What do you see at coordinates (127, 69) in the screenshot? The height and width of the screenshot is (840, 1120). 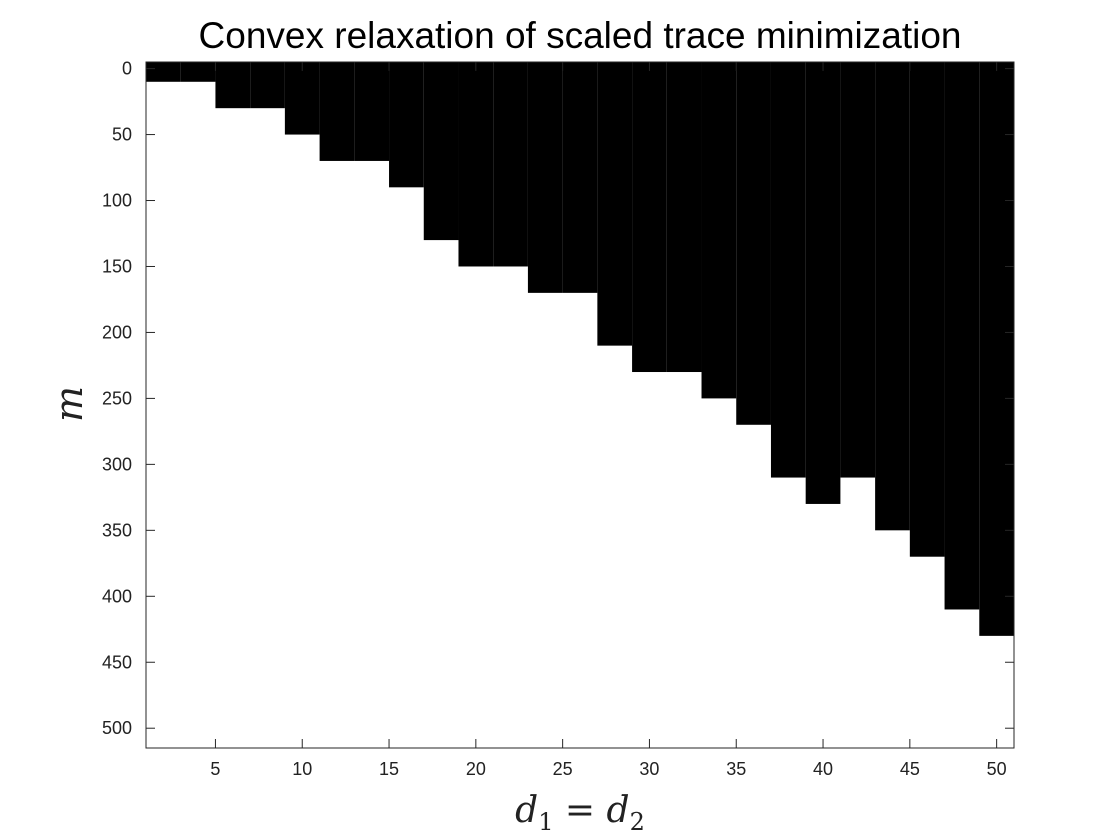 I see `y-tick-label: 0` at bounding box center [127, 69].